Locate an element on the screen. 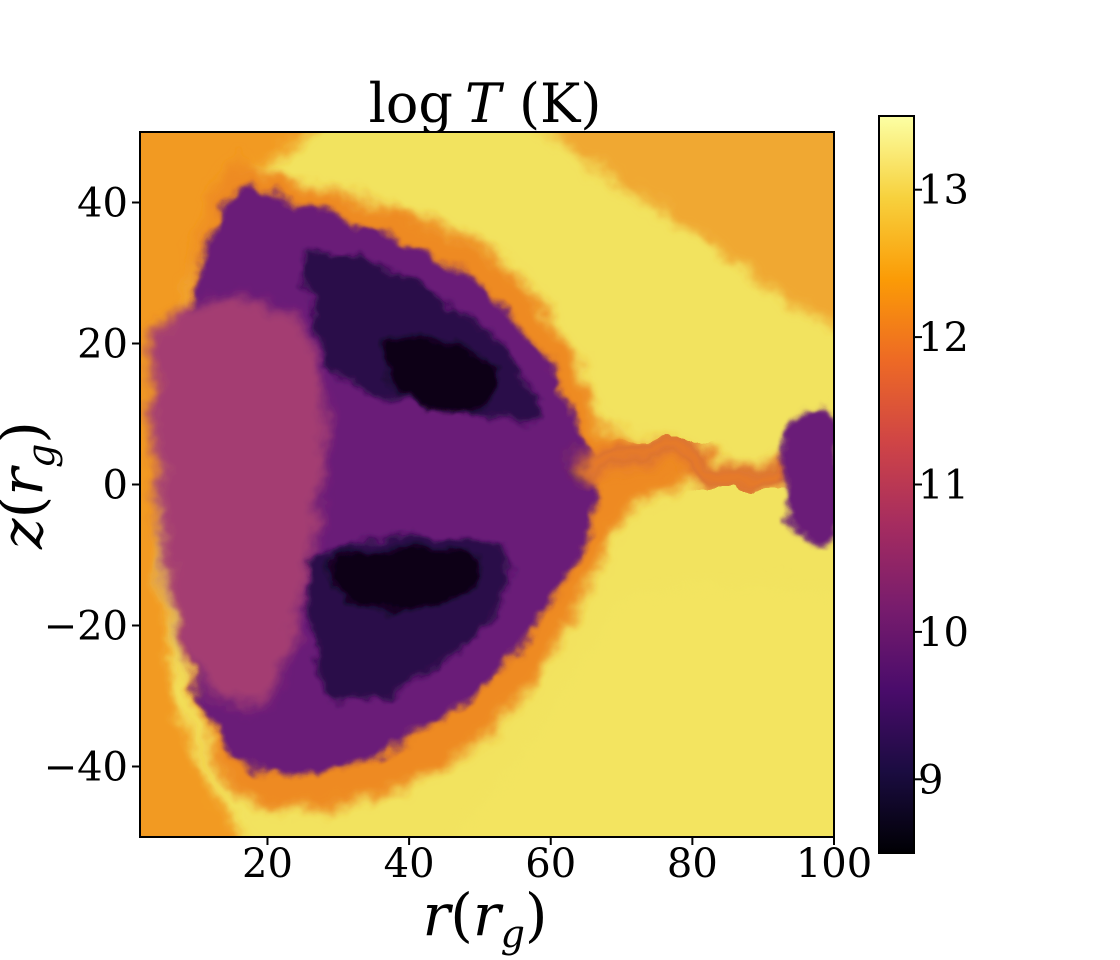 The image size is (1120, 960). title-var: T is located at coordinates (485, 103).